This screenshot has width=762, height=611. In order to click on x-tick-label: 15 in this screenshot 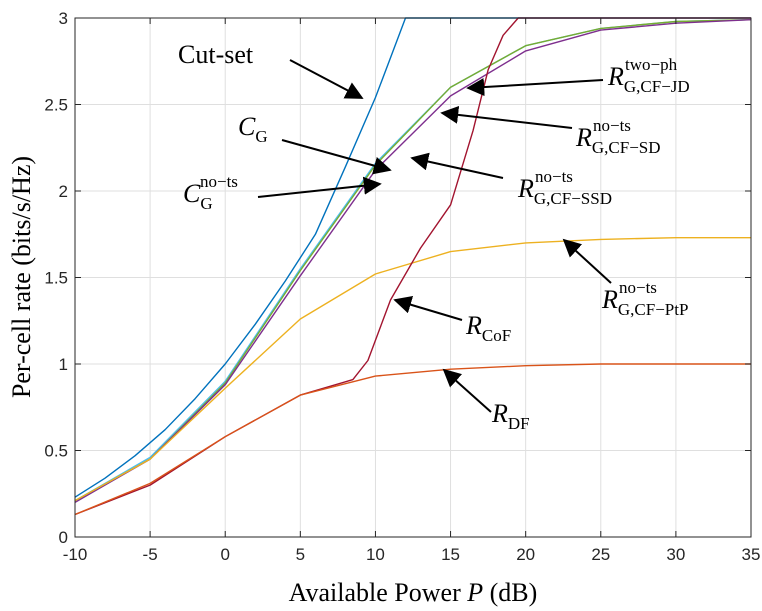, I will do `click(450, 554)`.